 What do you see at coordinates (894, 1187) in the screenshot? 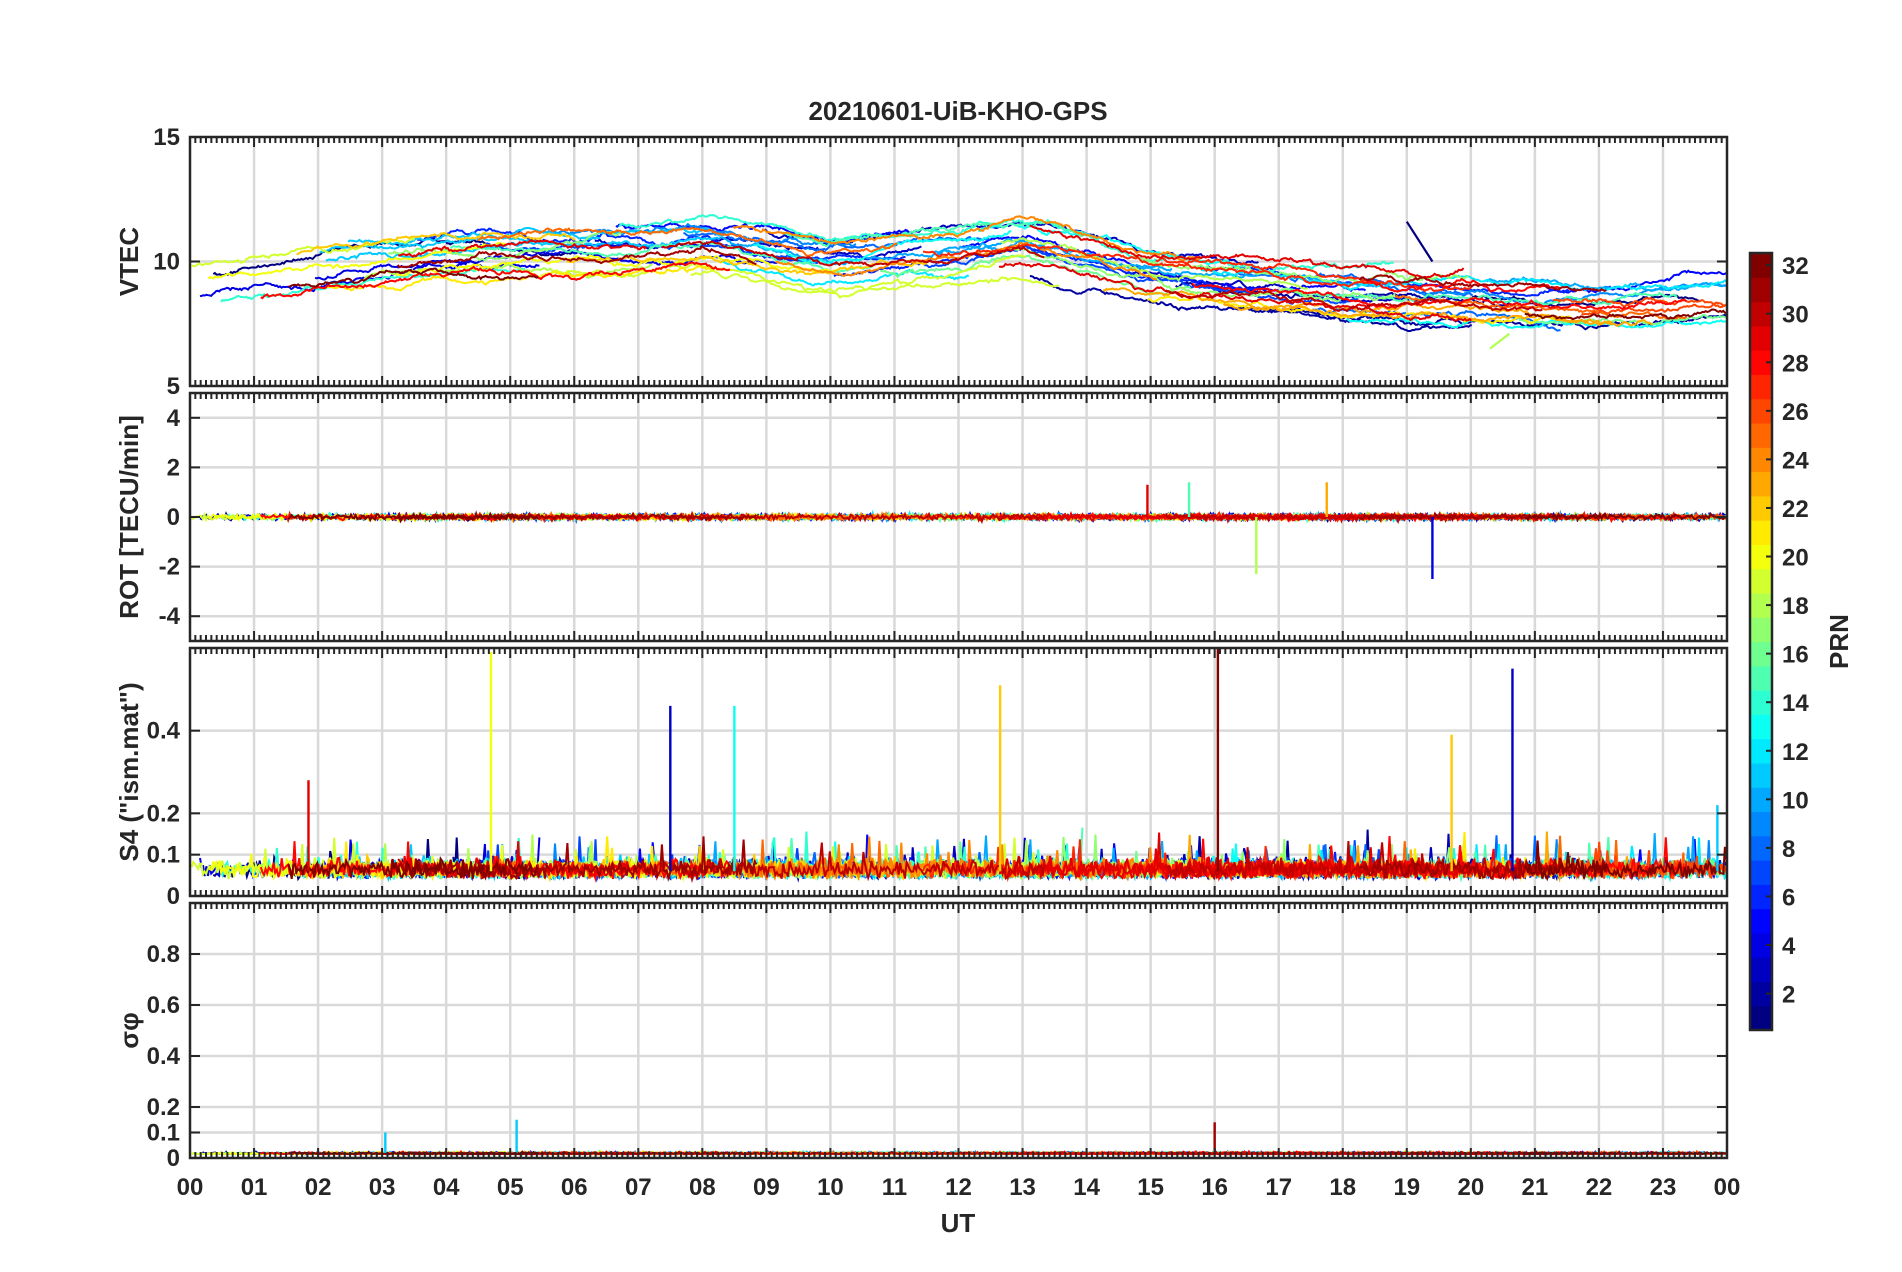
I see `x-tick-label: 11` at bounding box center [894, 1187].